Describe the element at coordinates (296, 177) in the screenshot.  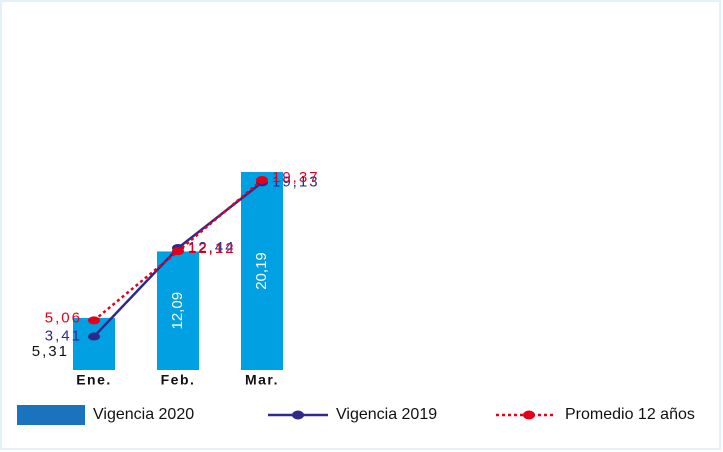
I see `line-value-label: 19,37` at that location.